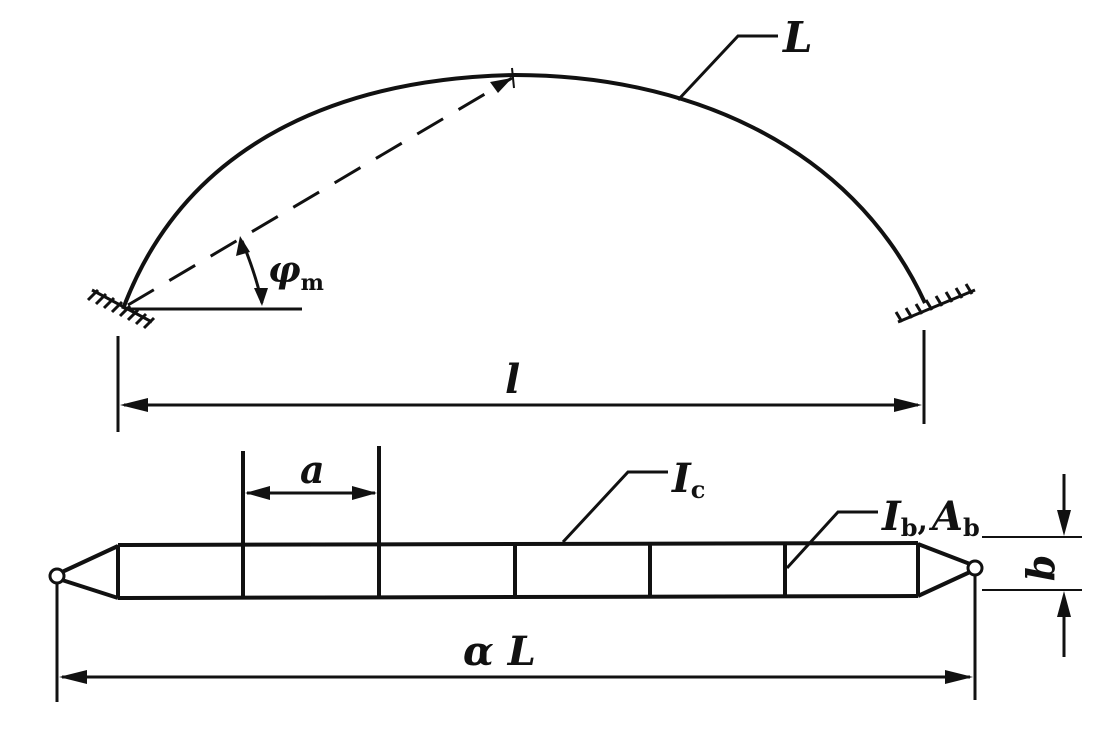 The height and width of the screenshot is (735, 1116). I want to click on width-arrow-top, so click(1064, 523).